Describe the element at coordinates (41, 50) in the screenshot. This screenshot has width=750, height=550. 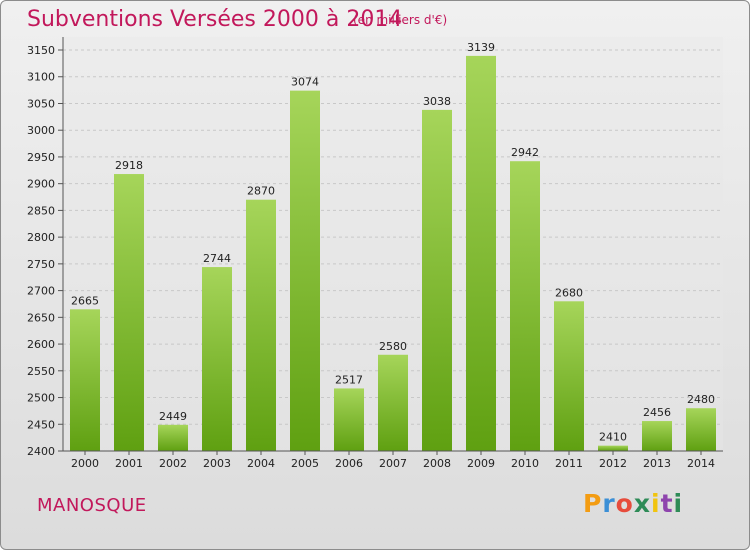
I see `y-tick-label: 3150` at that location.